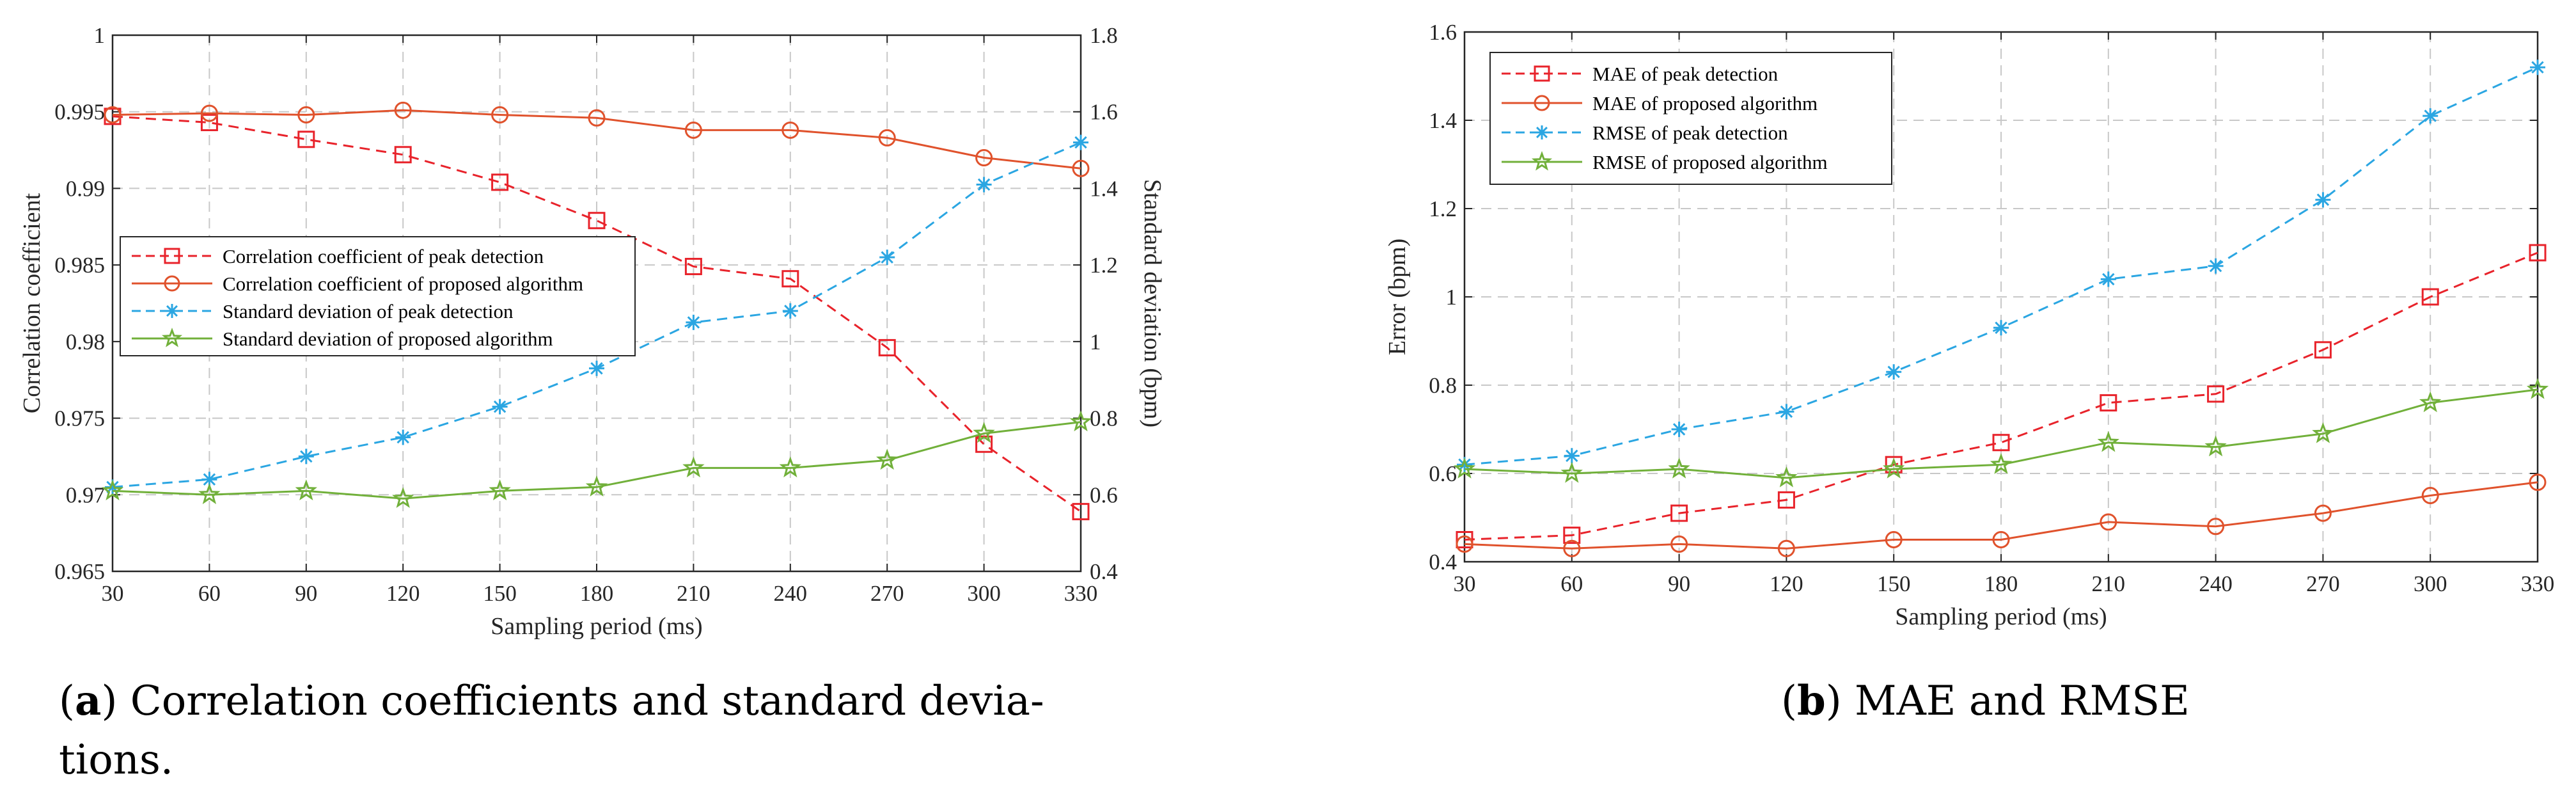  What do you see at coordinates (368, 311) in the screenshot?
I see `legend-label: Standard deviation of peak detection` at bounding box center [368, 311].